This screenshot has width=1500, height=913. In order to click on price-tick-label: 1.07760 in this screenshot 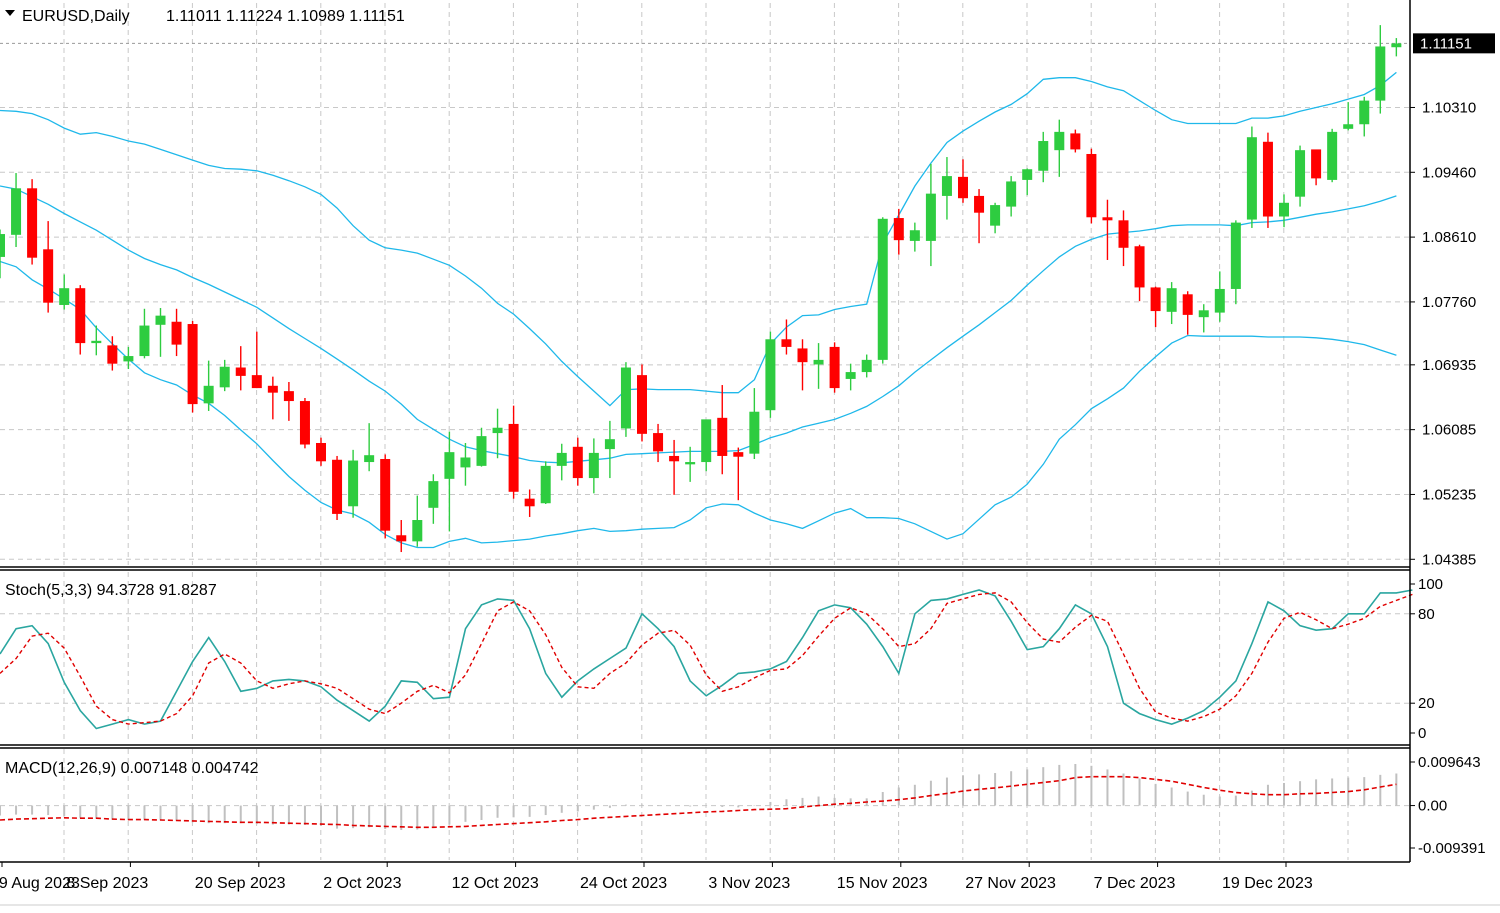, I will do `click(1449, 302)`.